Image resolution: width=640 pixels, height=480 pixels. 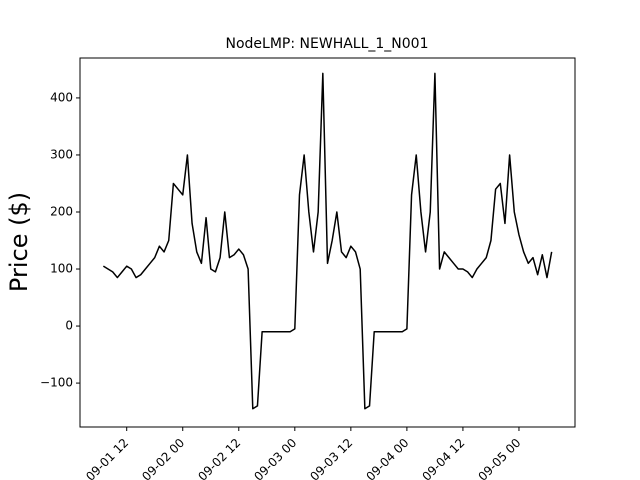 What do you see at coordinates (61, 211) in the screenshot?
I see `y-tick-label: 200` at bounding box center [61, 211].